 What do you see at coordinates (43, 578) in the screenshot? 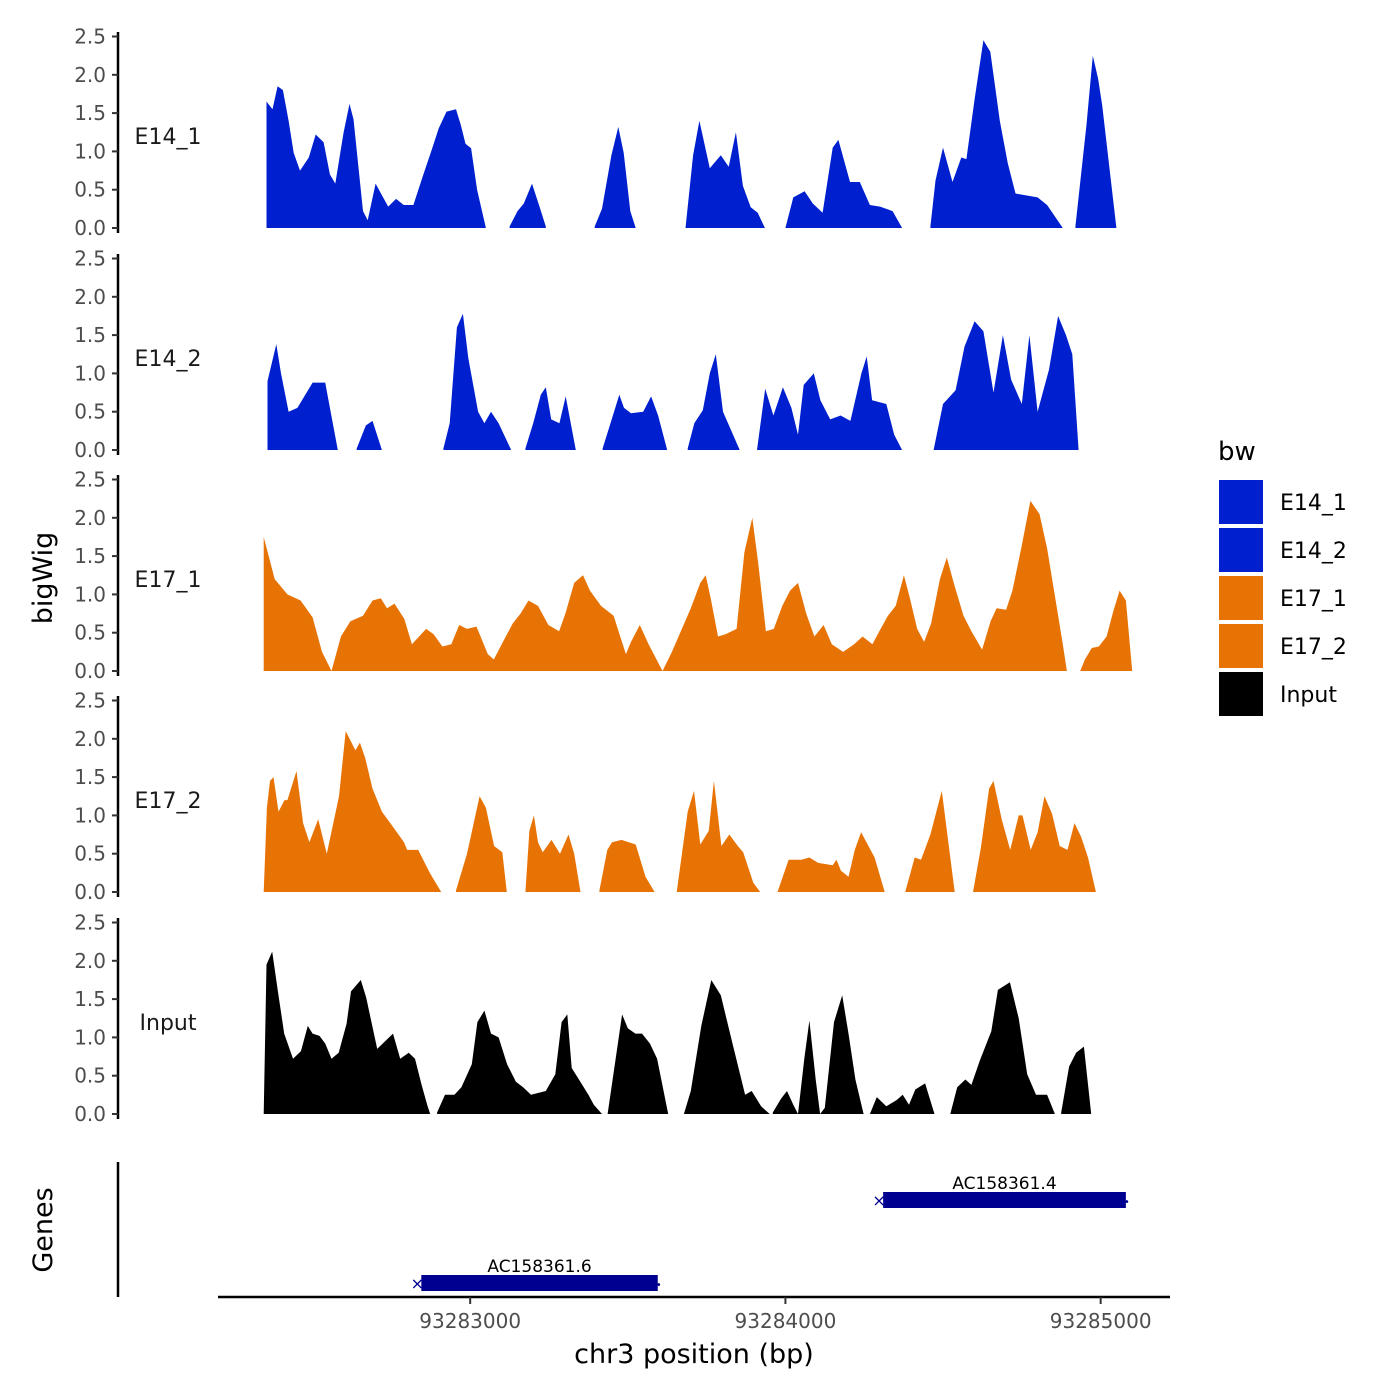
I see `y-axis-title: bigWig` at bounding box center [43, 578].